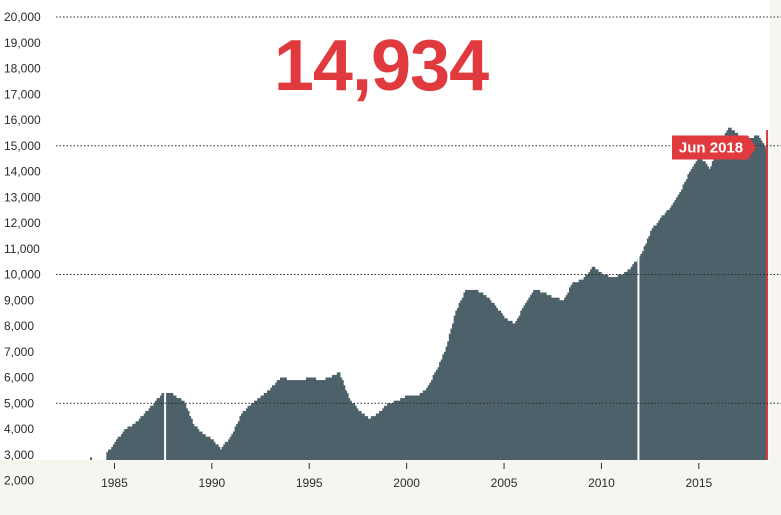 The width and height of the screenshot is (781, 515). Describe the element at coordinates (309, 483) in the screenshot. I see `x-tick-label: 1995` at that location.